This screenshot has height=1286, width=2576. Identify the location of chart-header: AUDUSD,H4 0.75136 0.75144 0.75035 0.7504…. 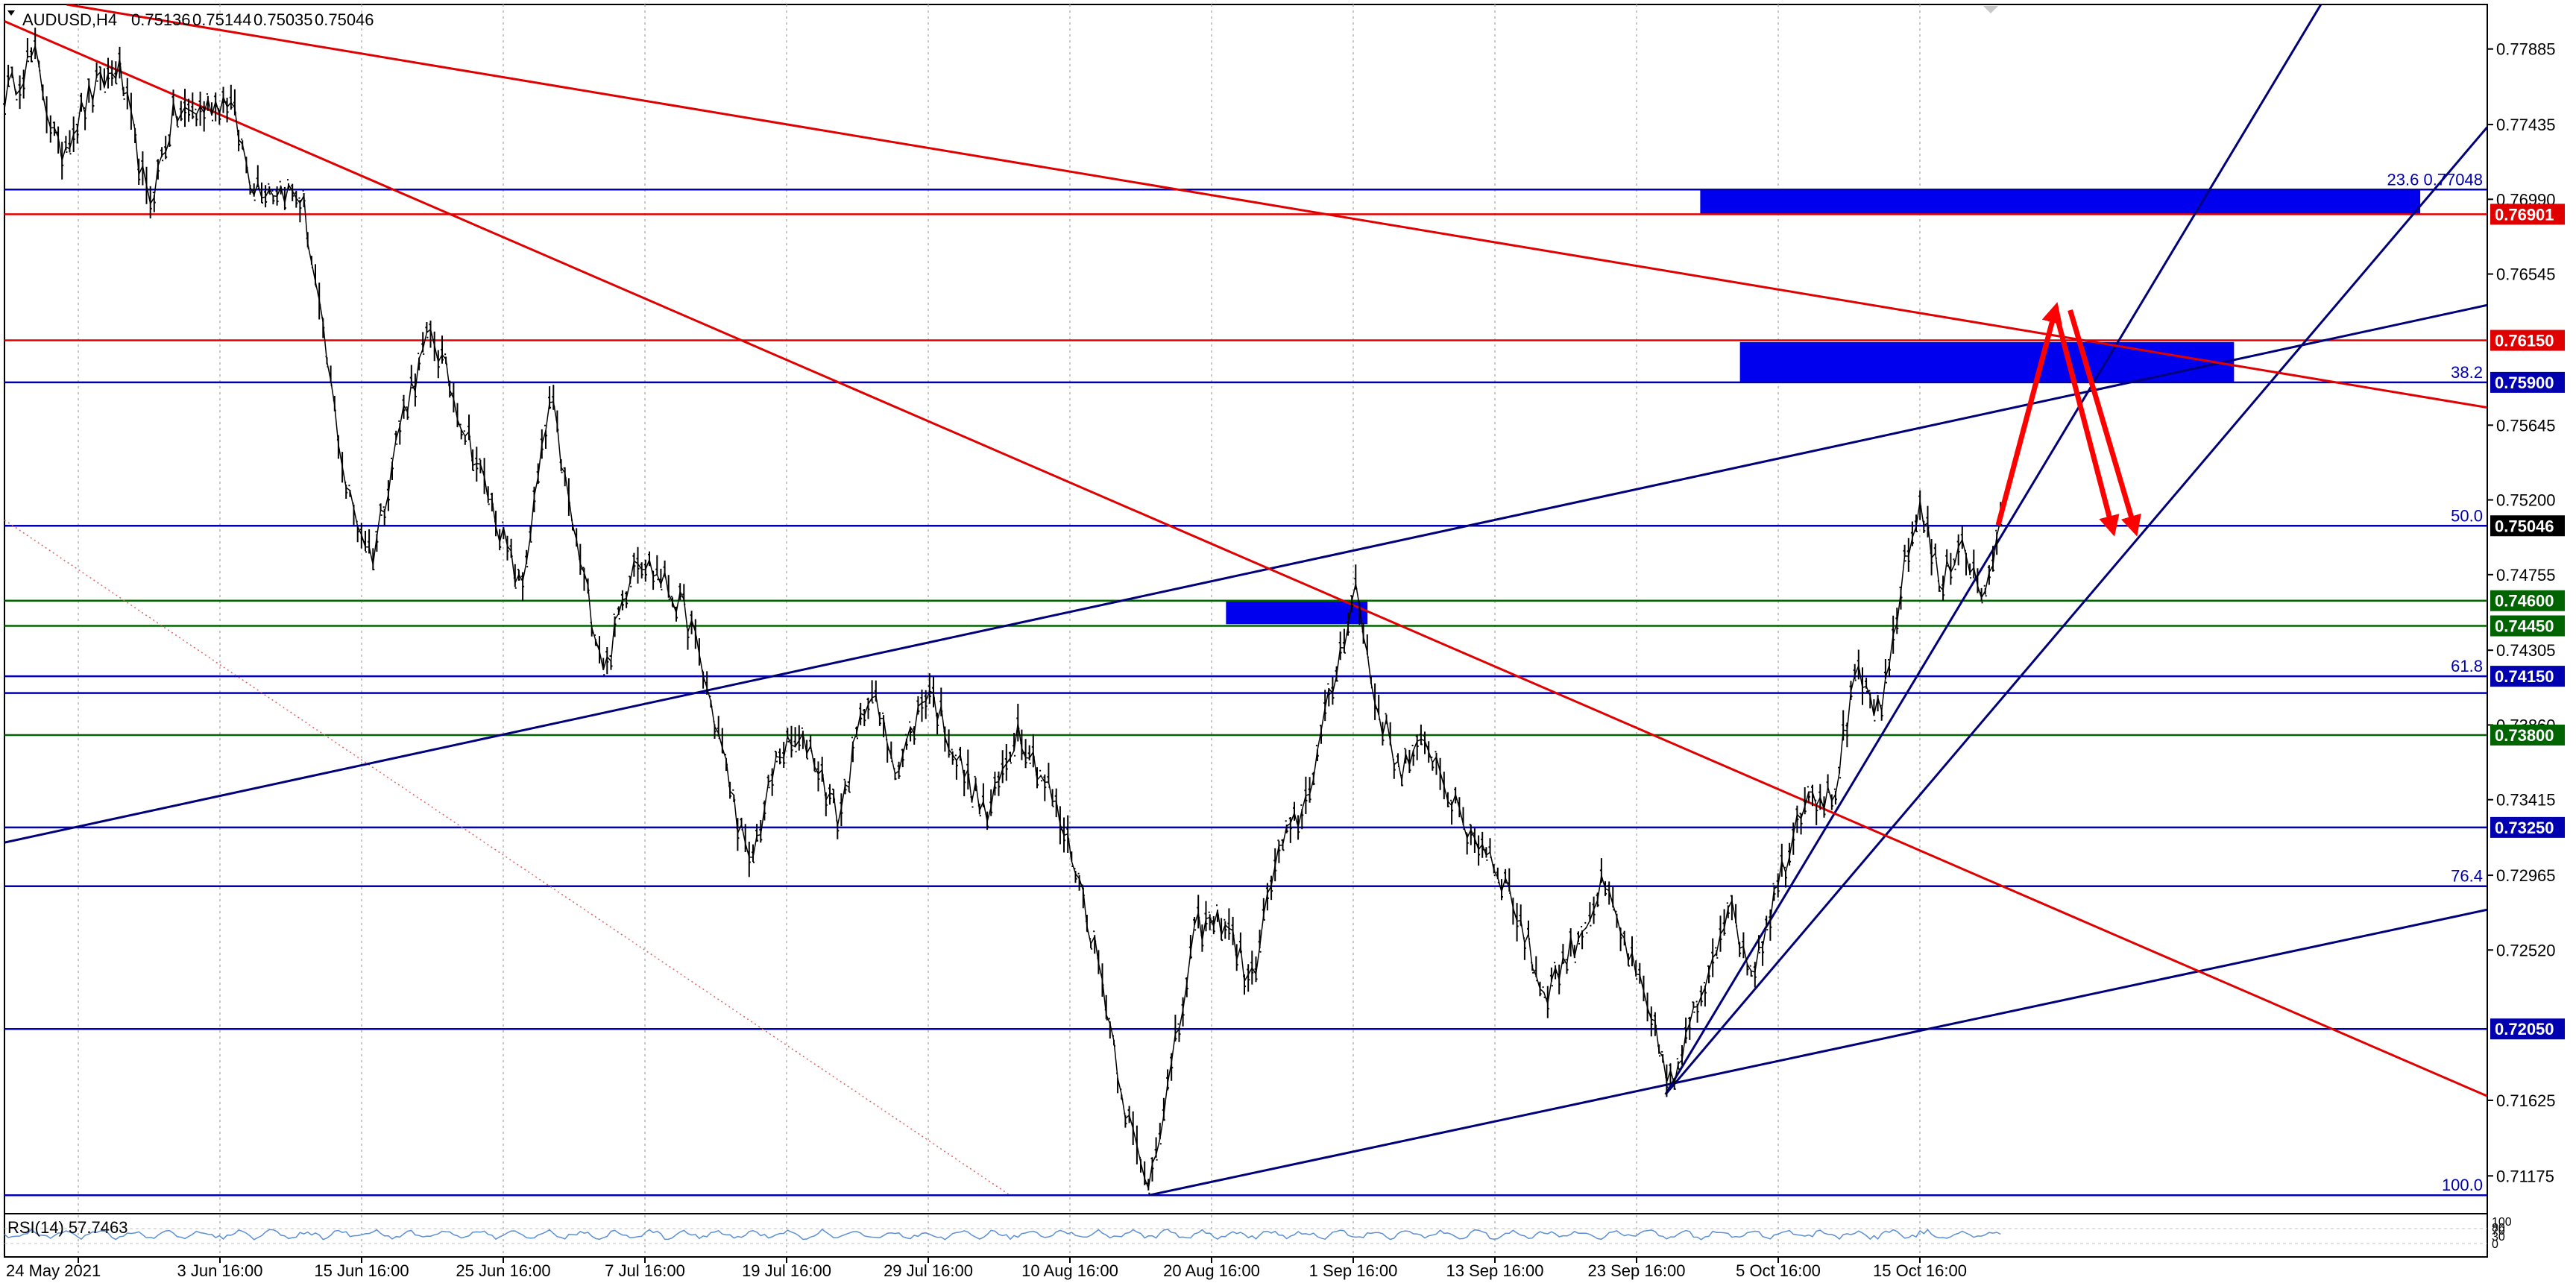
(190, 19).